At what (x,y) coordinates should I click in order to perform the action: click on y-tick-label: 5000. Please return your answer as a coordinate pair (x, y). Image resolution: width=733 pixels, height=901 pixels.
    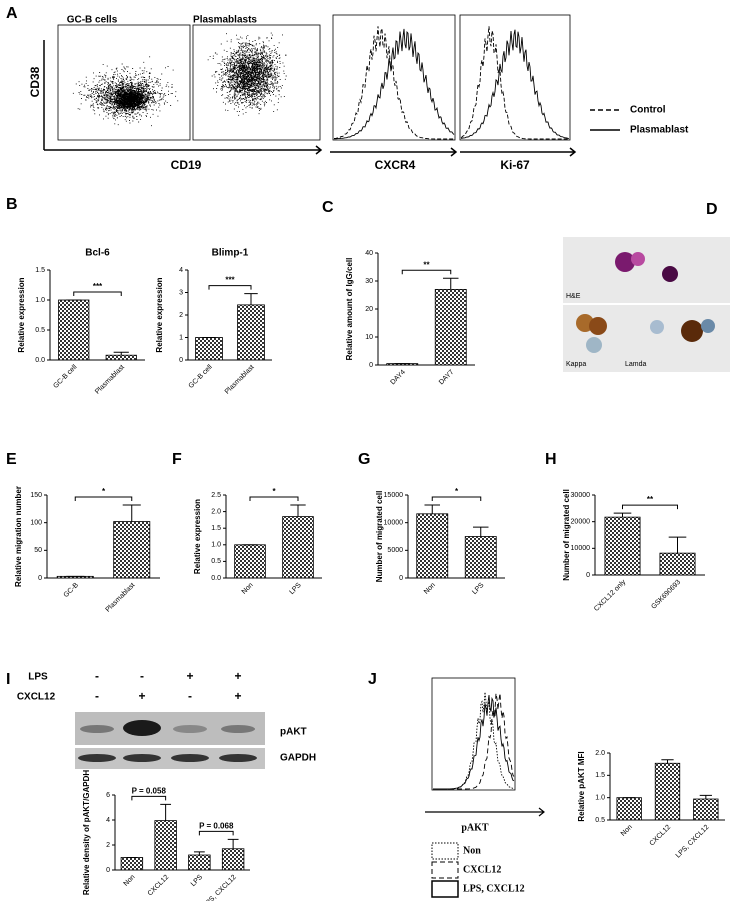
    Looking at the image, I should click on (395, 550).